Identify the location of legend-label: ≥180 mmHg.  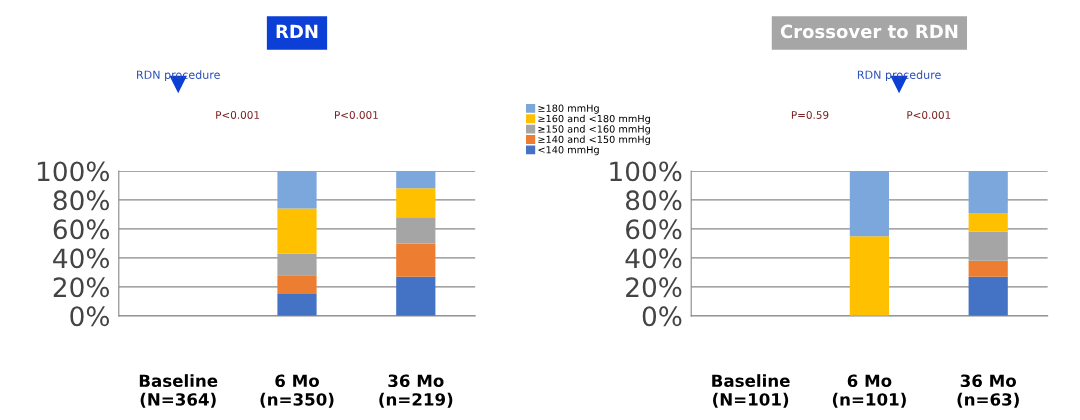
(568, 109).